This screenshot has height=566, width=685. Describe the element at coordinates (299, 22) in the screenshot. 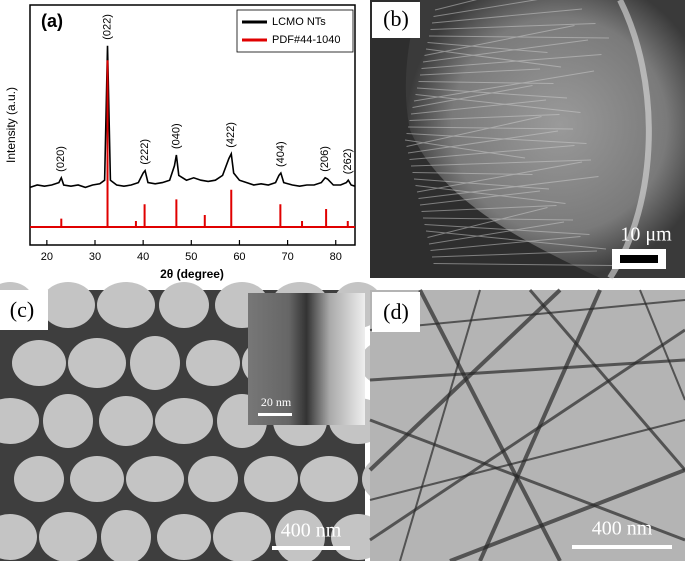

I see `legend-label: LCMO NTs` at that location.